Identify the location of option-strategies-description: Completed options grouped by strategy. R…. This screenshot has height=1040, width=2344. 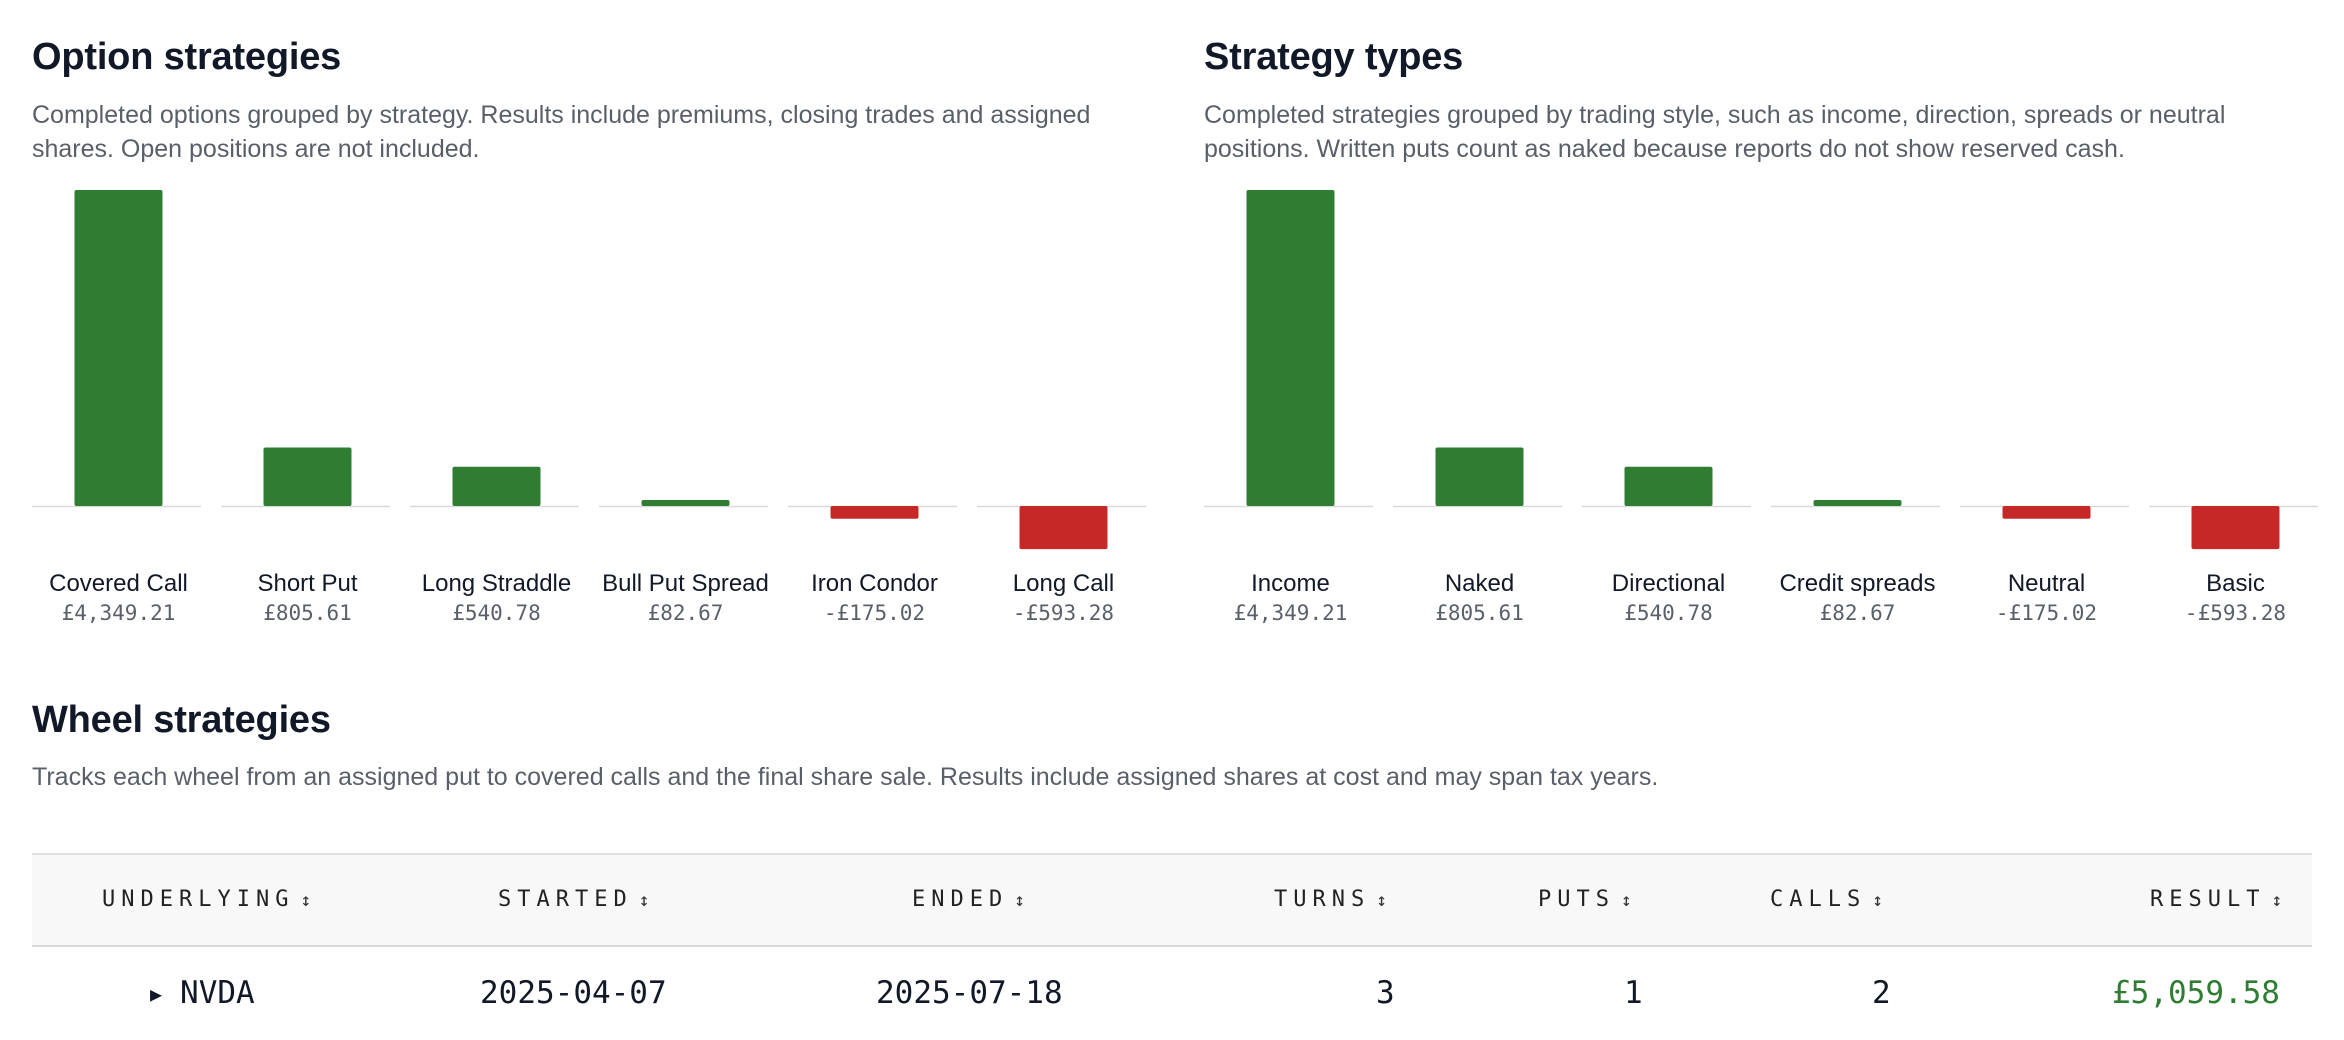
(561, 132).